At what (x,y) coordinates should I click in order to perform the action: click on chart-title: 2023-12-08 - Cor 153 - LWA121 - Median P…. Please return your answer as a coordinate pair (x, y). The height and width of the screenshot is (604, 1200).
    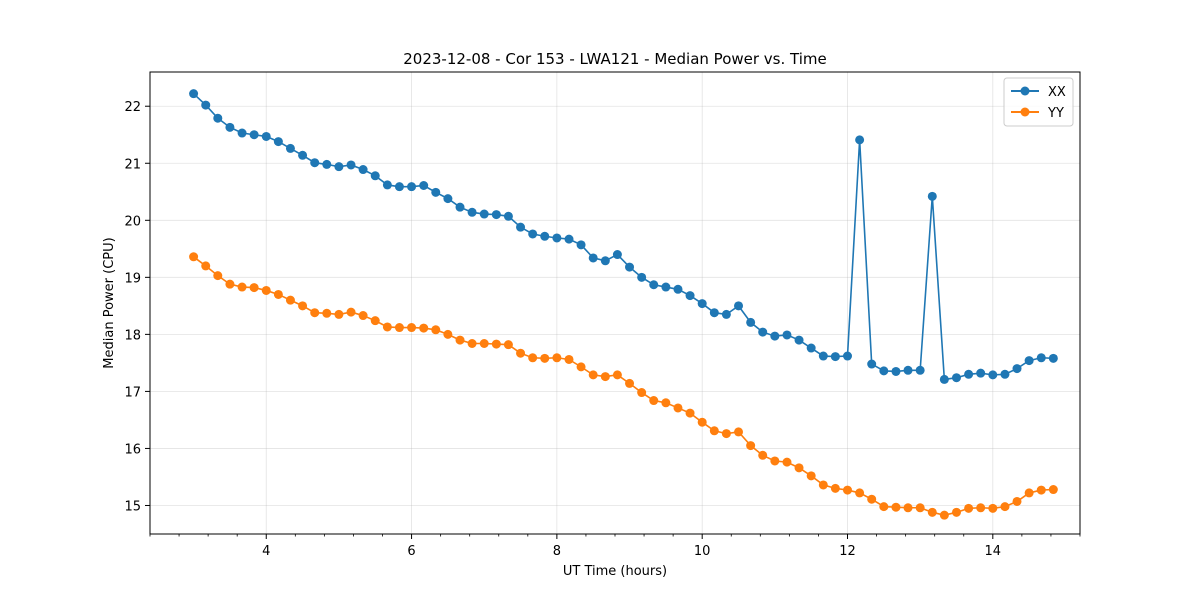
    Looking at the image, I should click on (615, 59).